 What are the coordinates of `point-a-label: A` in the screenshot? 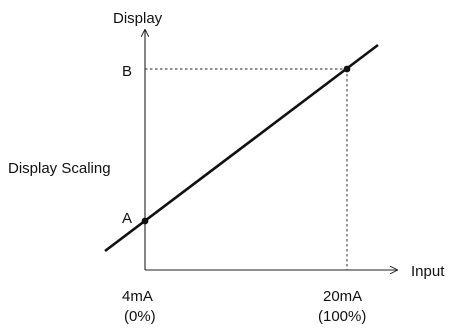 It's located at (127, 218).